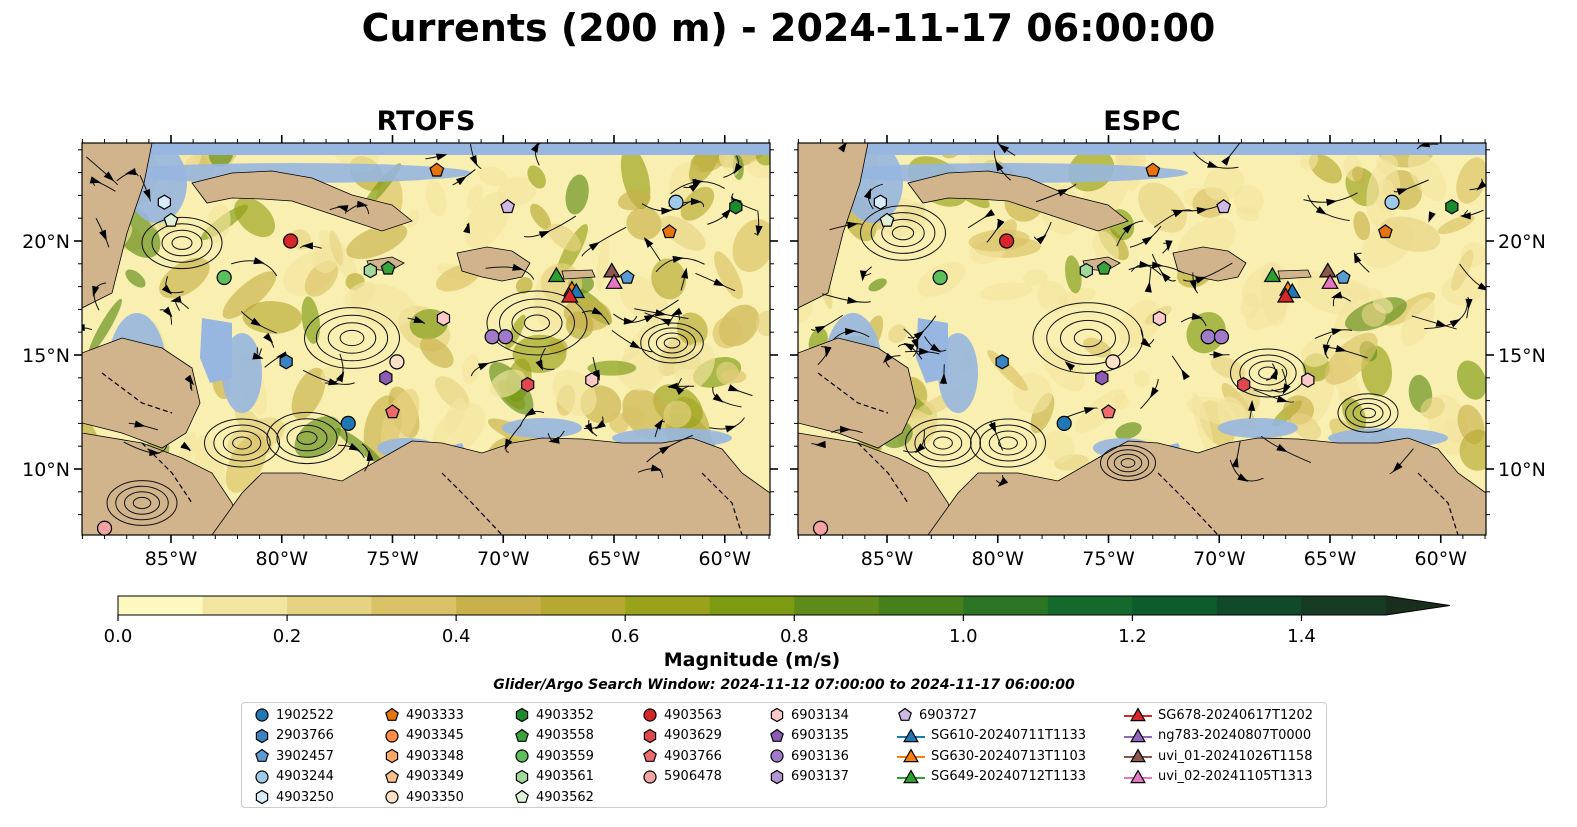 The width and height of the screenshot is (1577, 827). What do you see at coordinates (287, 636) in the screenshot?
I see `colorbar-tick-label: 0.2` at bounding box center [287, 636].